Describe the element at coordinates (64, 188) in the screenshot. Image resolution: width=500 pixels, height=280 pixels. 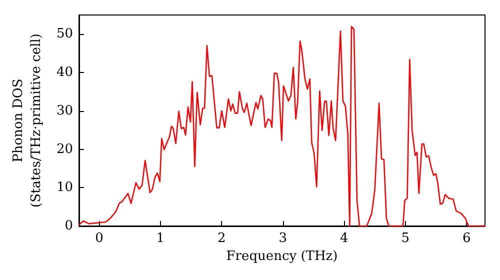
I see `y-tick-label: 10` at that location.